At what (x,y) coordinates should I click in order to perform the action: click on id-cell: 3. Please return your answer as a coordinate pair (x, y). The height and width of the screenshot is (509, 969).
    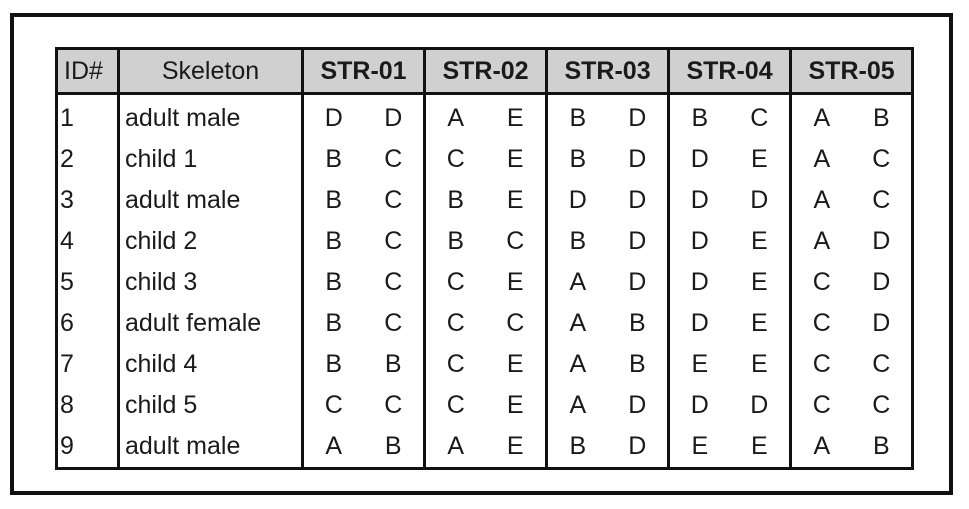
    Looking at the image, I should click on (87, 200).